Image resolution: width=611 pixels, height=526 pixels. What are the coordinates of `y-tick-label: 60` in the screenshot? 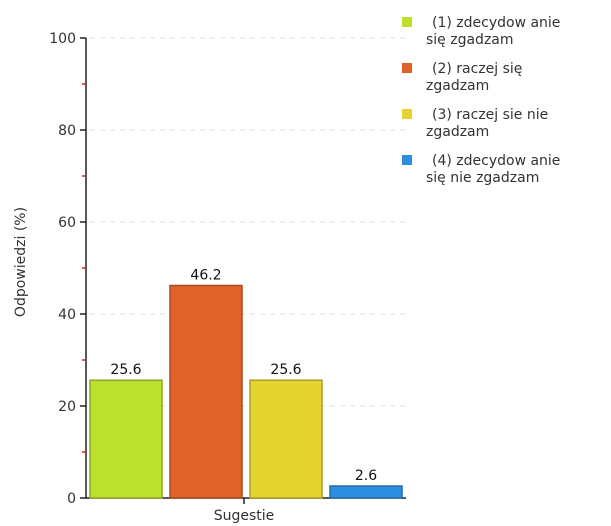 It's located at (67, 223).